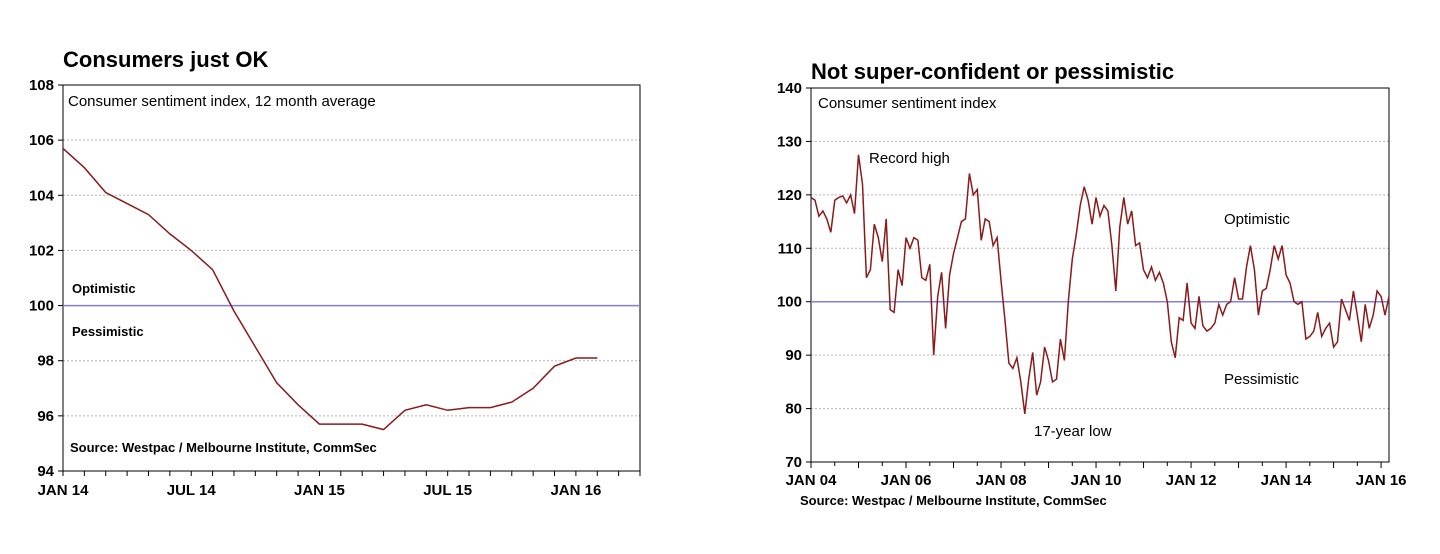 This screenshot has height=554, width=1440. What do you see at coordinates (1381, 480) in the screenshot?
I see `chart2-x-tick-label: JAN 16` at bounding box center [1381, 480].